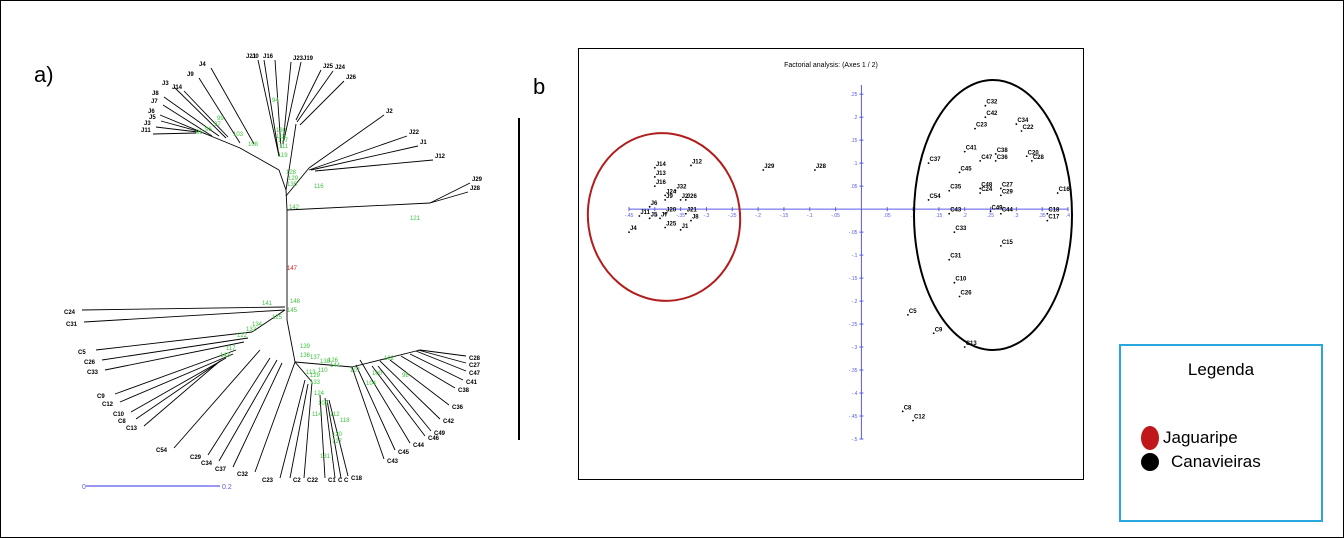  Describe the element at coordinates (855, 118) in the screenshot. I see `pca-y-tick-label: .2` at that location.